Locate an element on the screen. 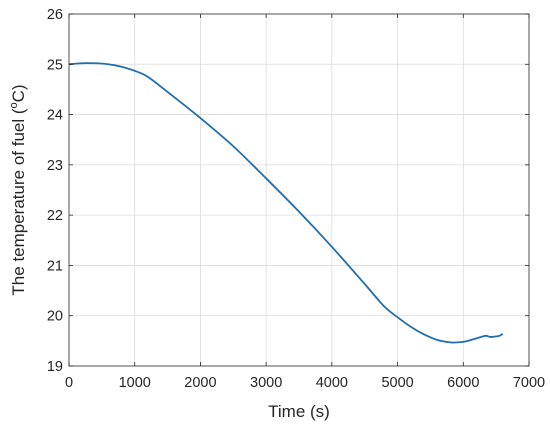 This screenshot has width=550, height=437. x-tick-label: 5000 is located at coordinates (397, 383).